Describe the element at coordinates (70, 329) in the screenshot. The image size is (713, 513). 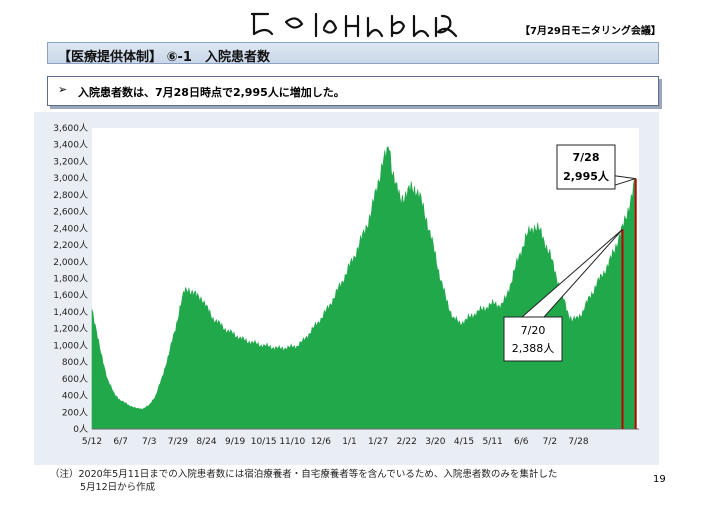
I see `y-tick-label: 1,200人` at that location.